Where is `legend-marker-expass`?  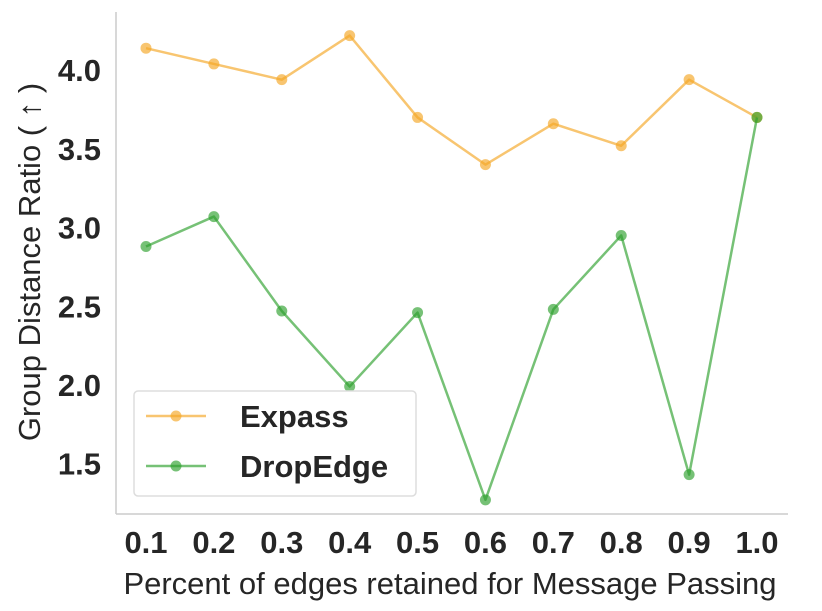
legend-marker-expass is located at coordinates (176, 416).